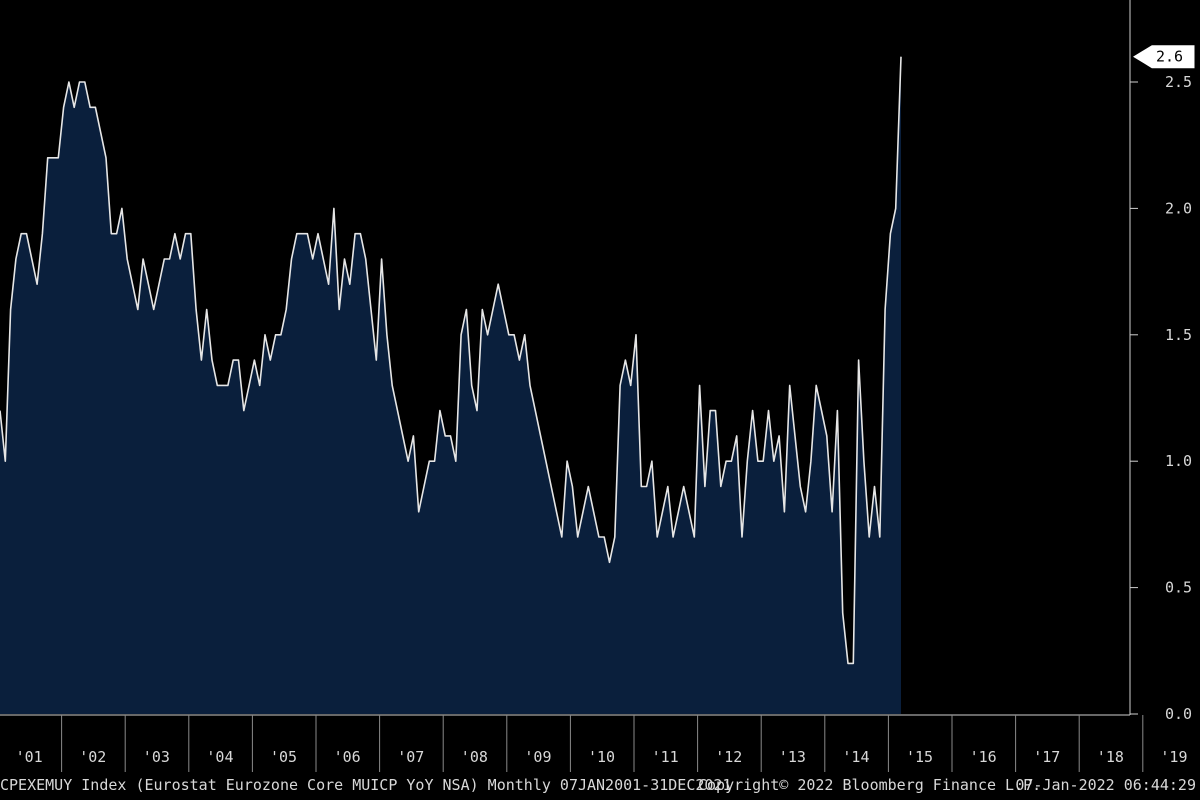 The image size is (1200, 800). Describe the element at coordinates (1110, 757) in the screenshot. I see `x-tick-label: '18` at that location.